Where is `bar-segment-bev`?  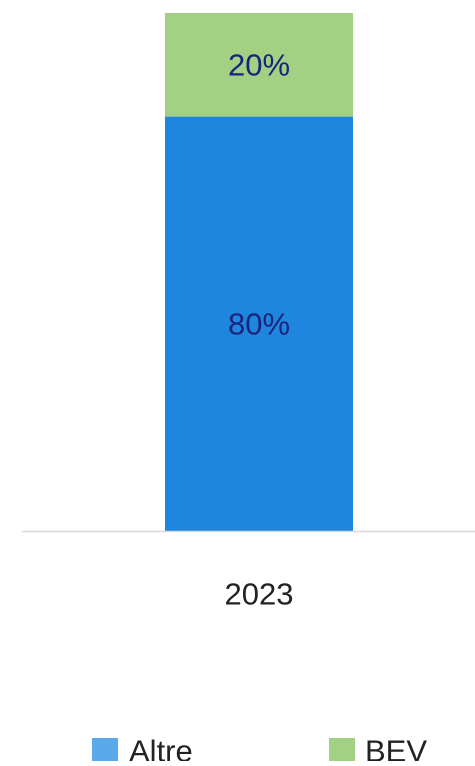 bar-segment-bev is located at coordinates (259, 65).